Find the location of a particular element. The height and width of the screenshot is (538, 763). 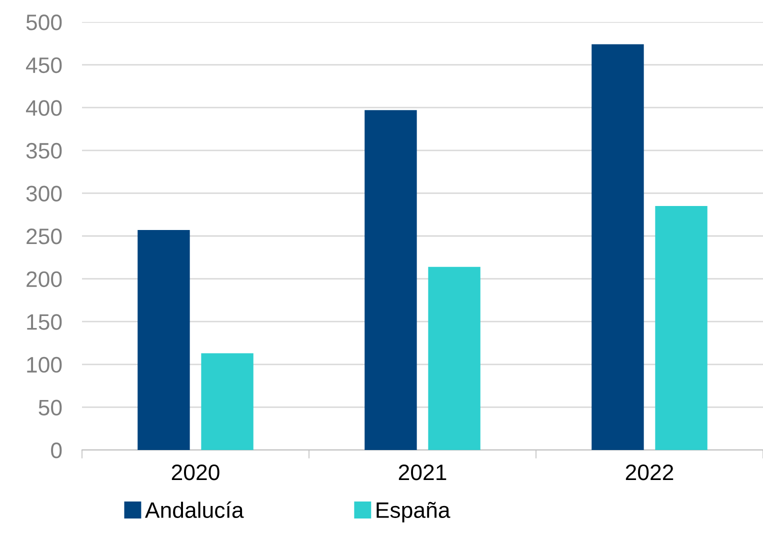

y-tick-label: 500 is located at coordinates (44, 22).